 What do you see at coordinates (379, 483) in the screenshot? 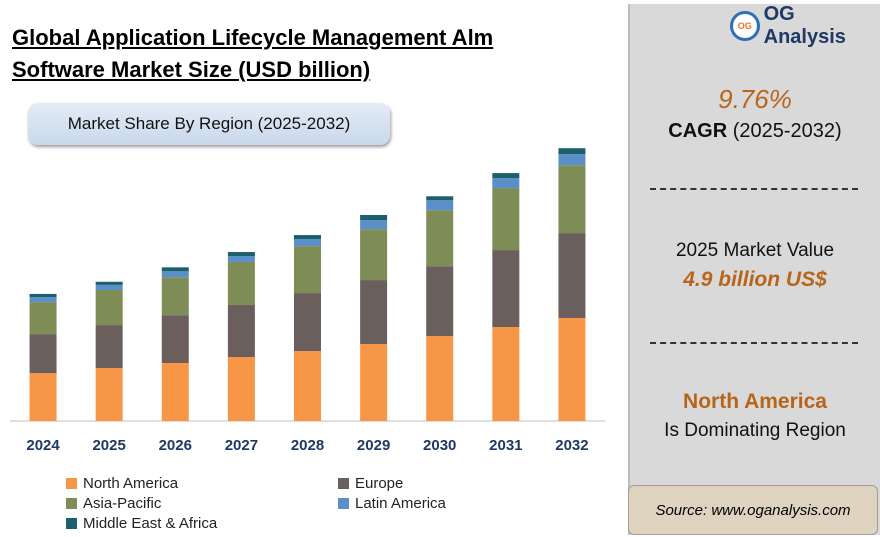
I see `legend-label: Europe` at bounding box center [379, 483].